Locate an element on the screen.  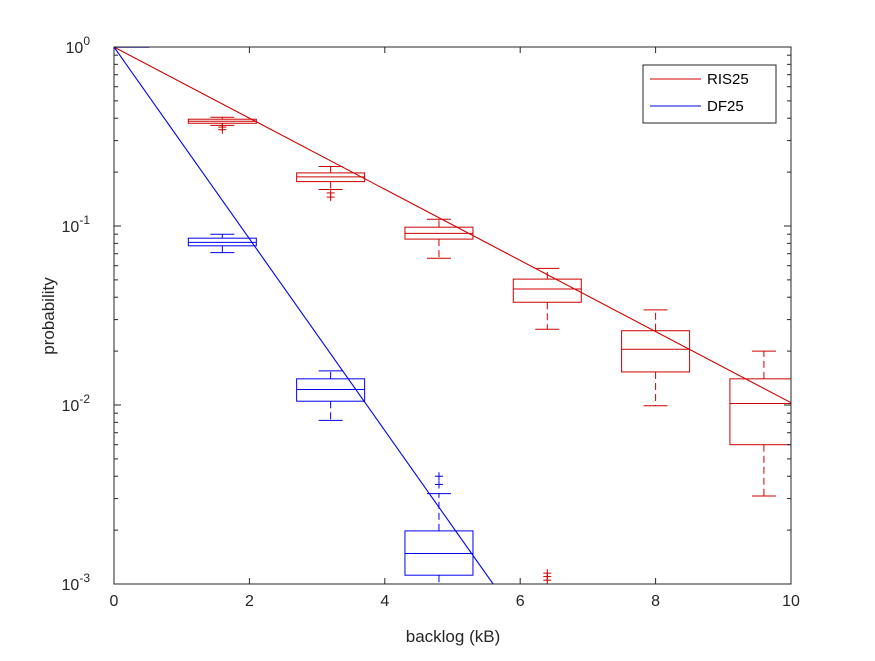
legend: RIS25 DF25 is located at coordinates (709, 94).